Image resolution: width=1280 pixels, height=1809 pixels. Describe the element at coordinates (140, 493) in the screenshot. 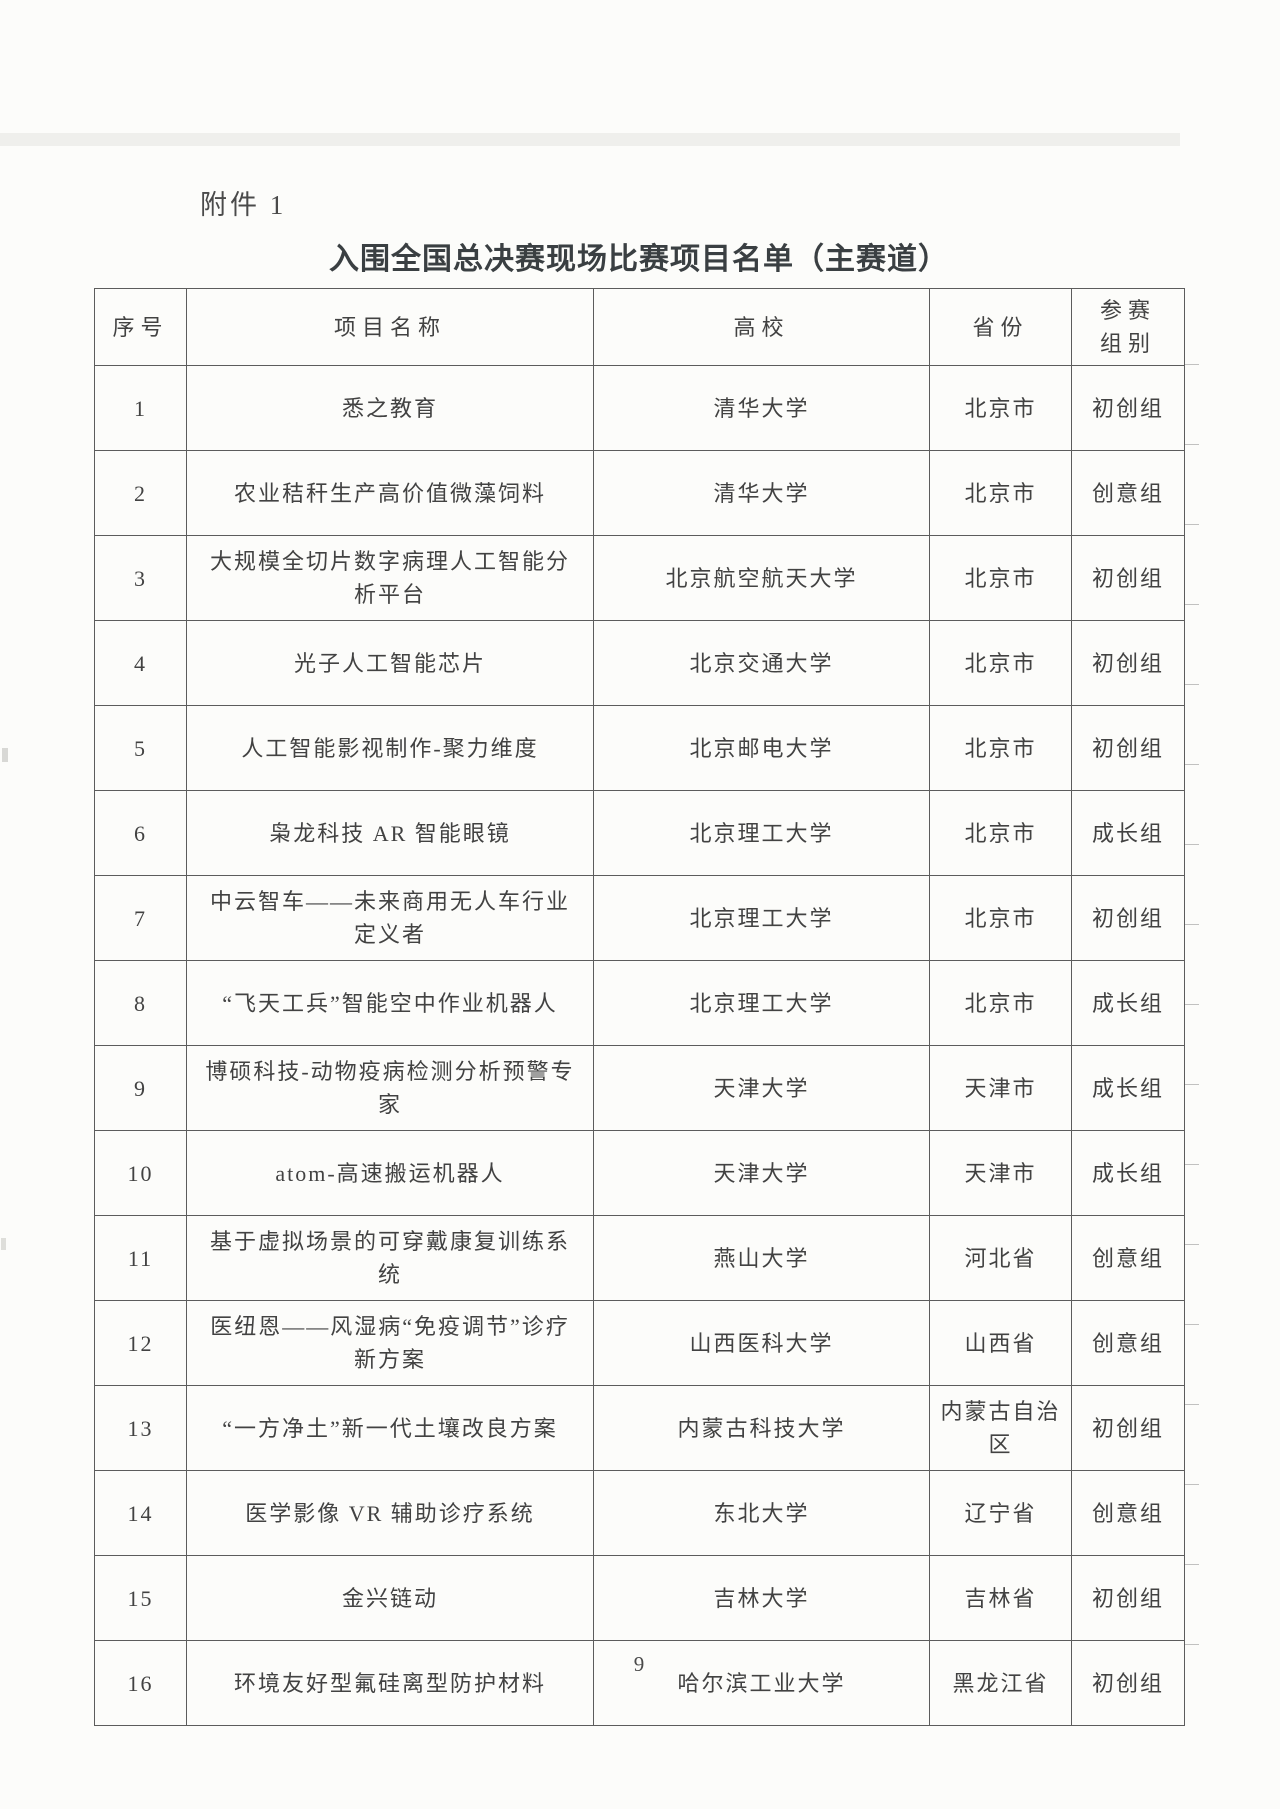

I see `row-index-cell: 2` at that location.